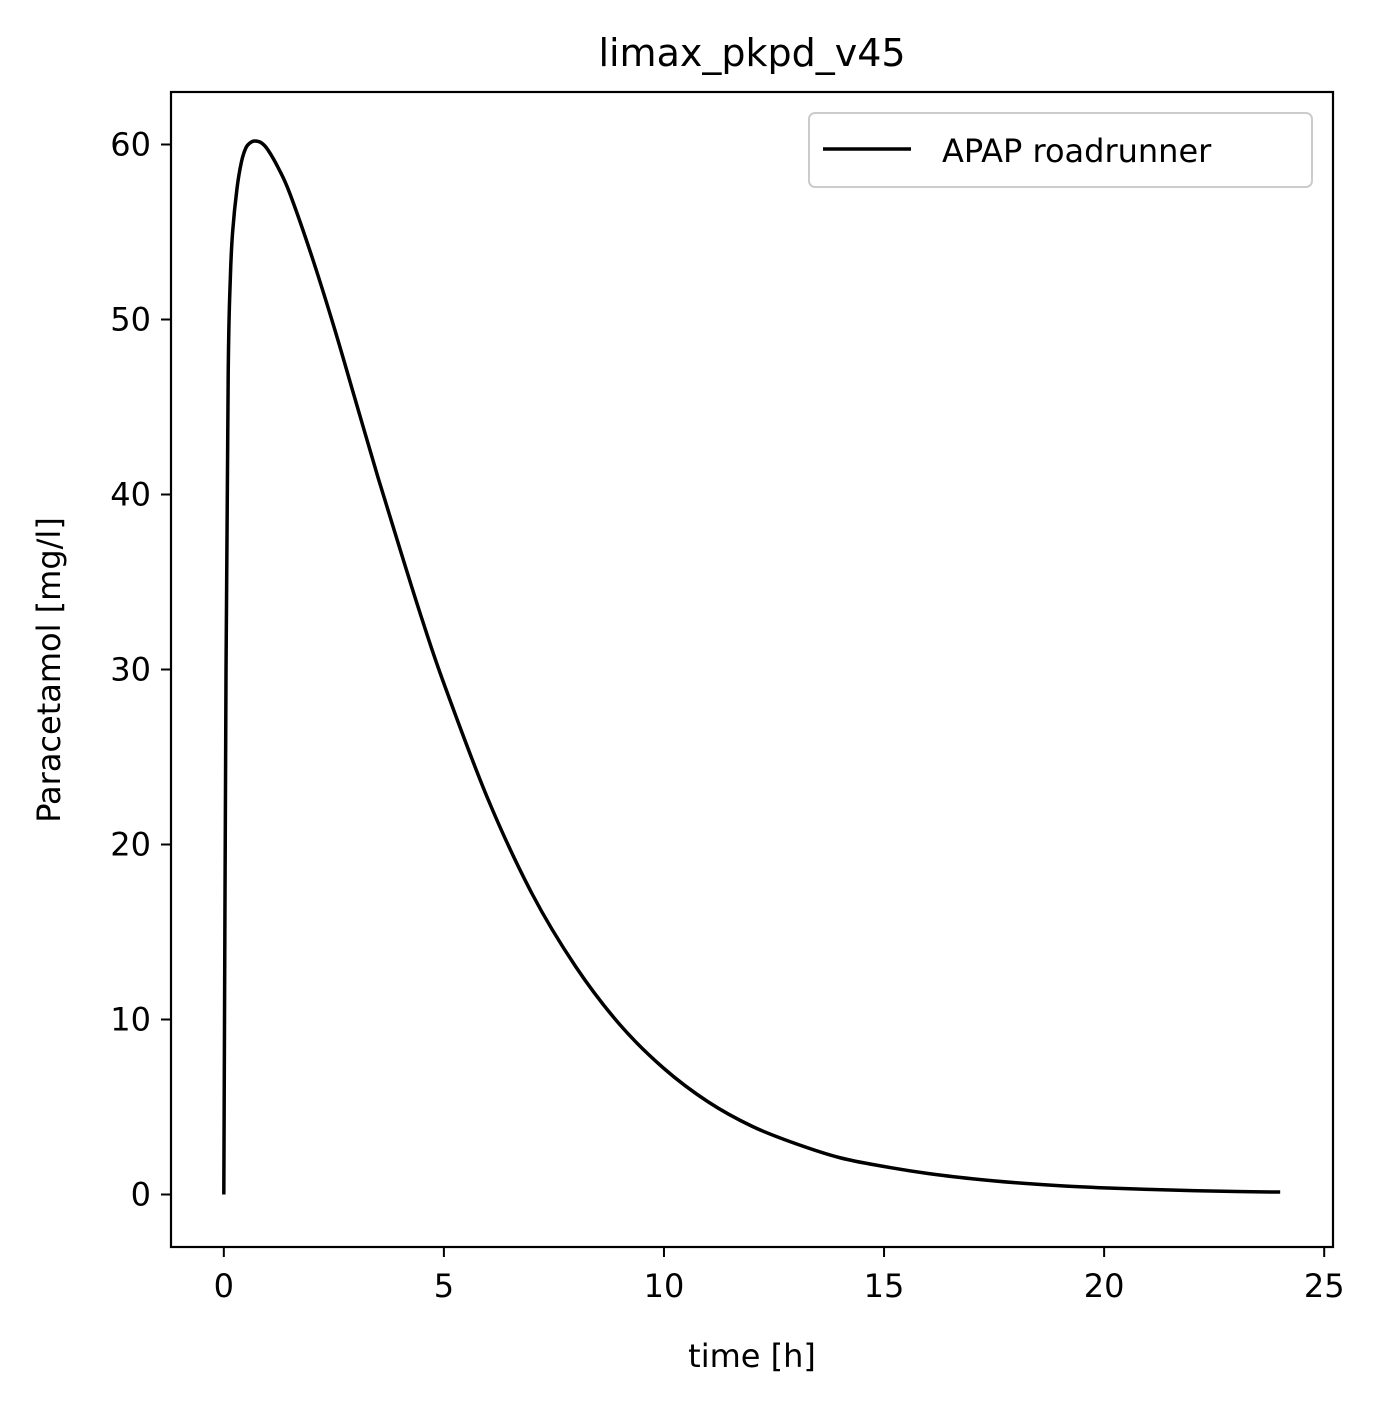 This screenshot has height=1407, width=1381. What do you see at coordinates (130, 1020) in the screenshot?
I see `y-tick-label: 10` at bounding box center [130, 1020].